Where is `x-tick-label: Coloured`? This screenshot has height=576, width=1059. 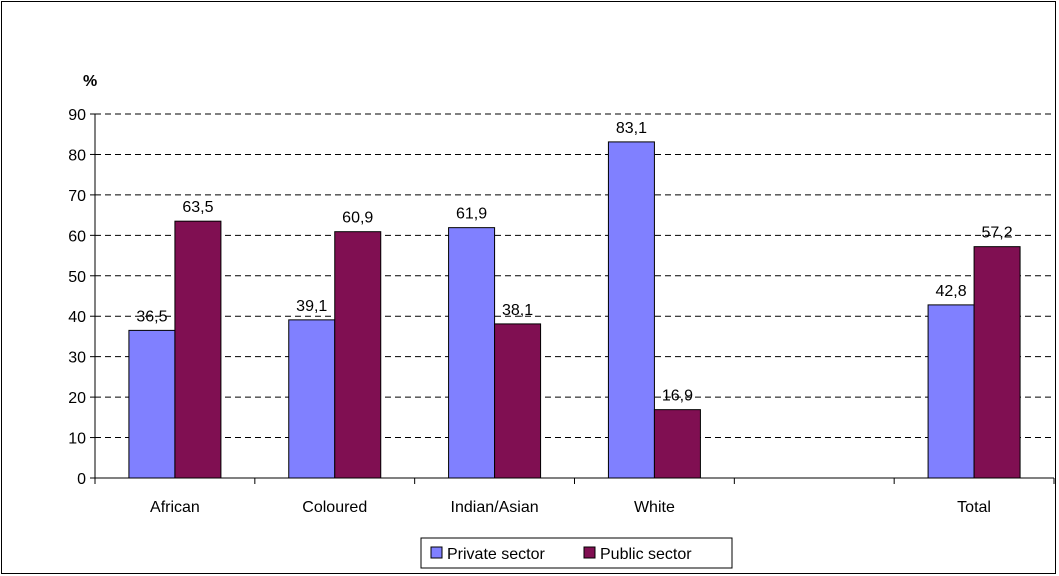 x-tick-label: Coloured is located at coordinates (334, 507).